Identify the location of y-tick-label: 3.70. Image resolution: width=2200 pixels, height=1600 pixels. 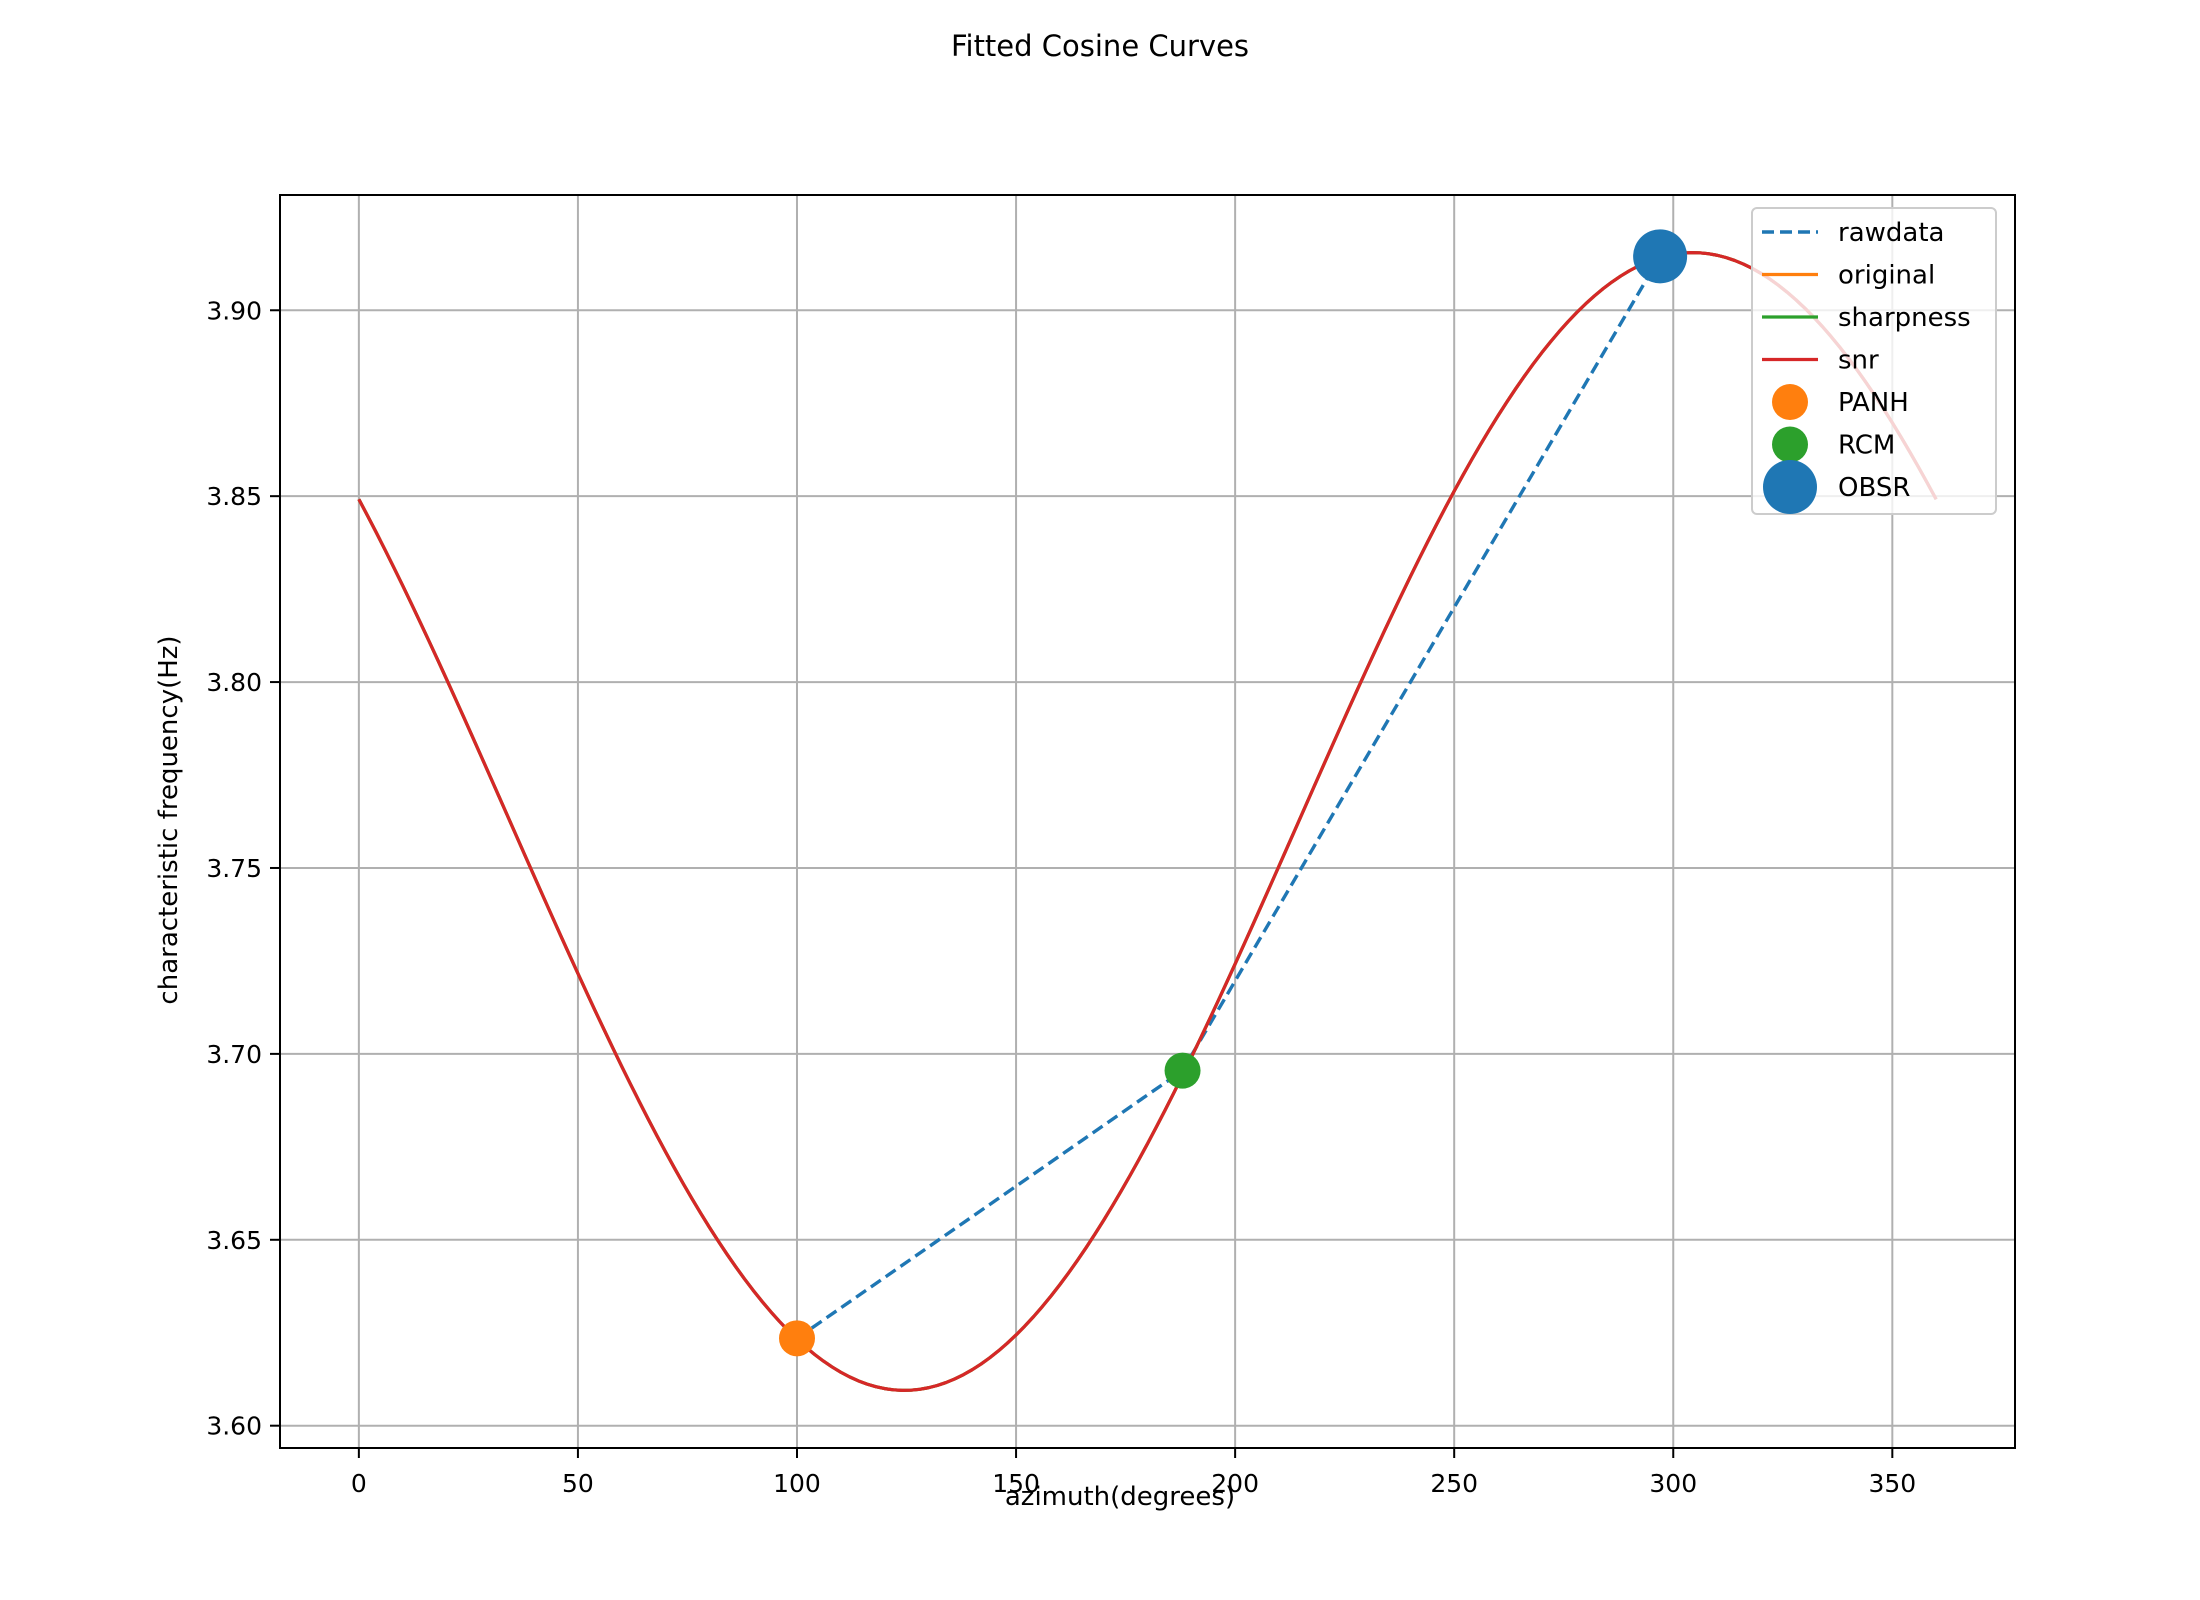
(234, 1054).